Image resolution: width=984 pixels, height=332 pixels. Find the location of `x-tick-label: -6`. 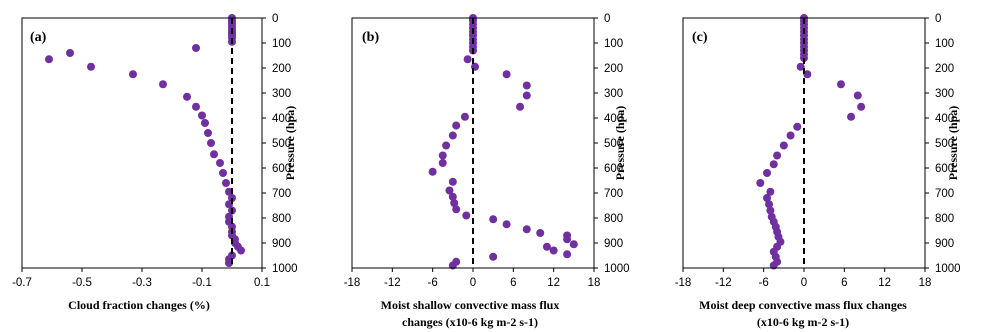

x-tick-label: -6 is located at coordinates (764, 283).